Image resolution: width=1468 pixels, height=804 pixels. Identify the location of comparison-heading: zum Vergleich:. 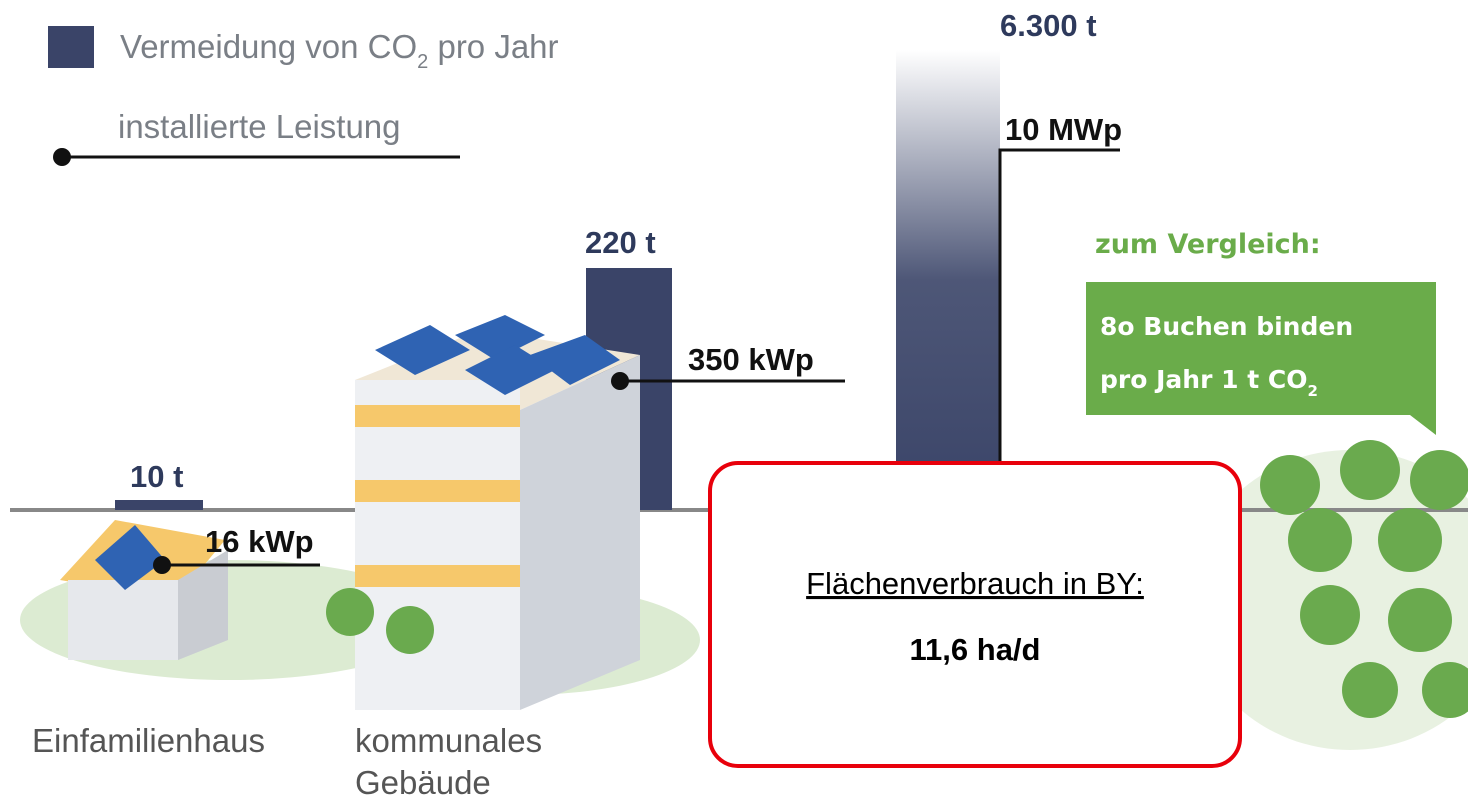
(1208, 244).